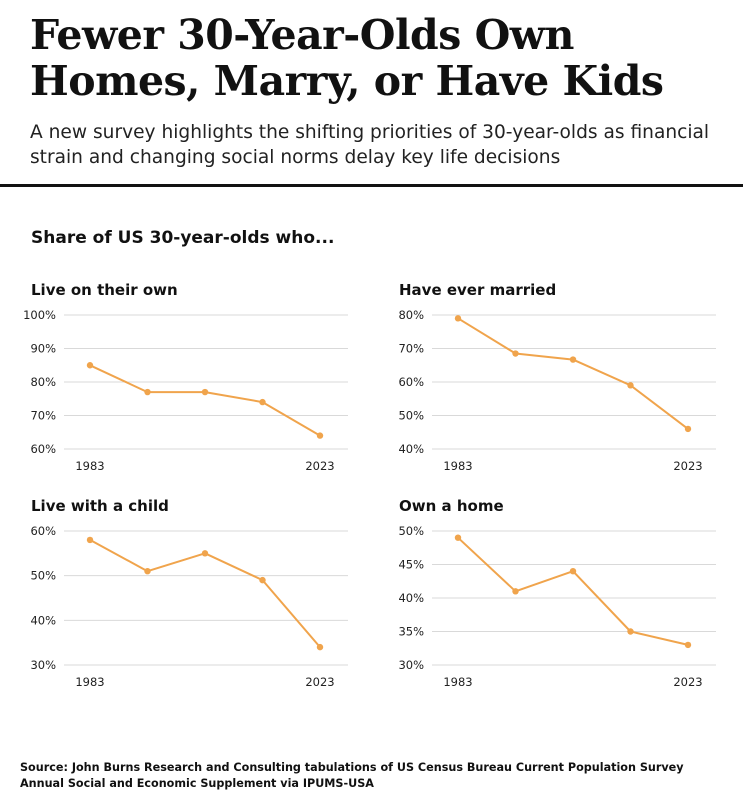  I want to click on y-tick-label: 90%, so click(43, 349).